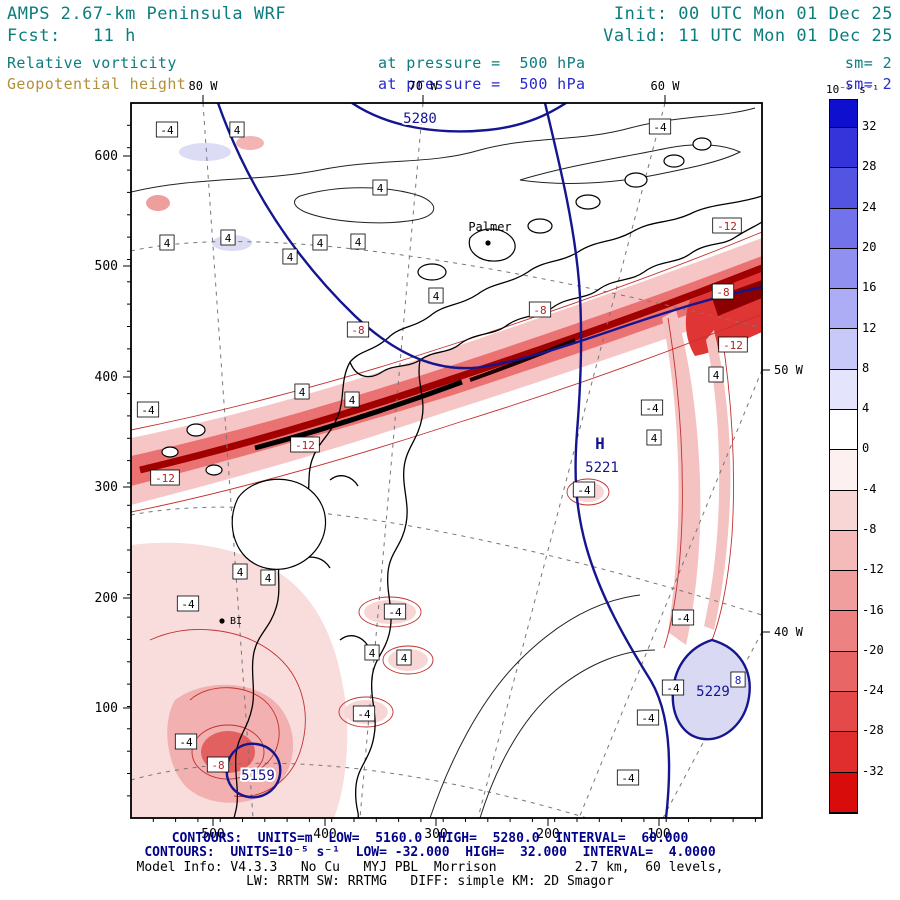 This screenshot has height=900, width=900. Describe the element at coordinates (324, 834) in the screenshot. I see `axis-label-bottom: 400` at that location.